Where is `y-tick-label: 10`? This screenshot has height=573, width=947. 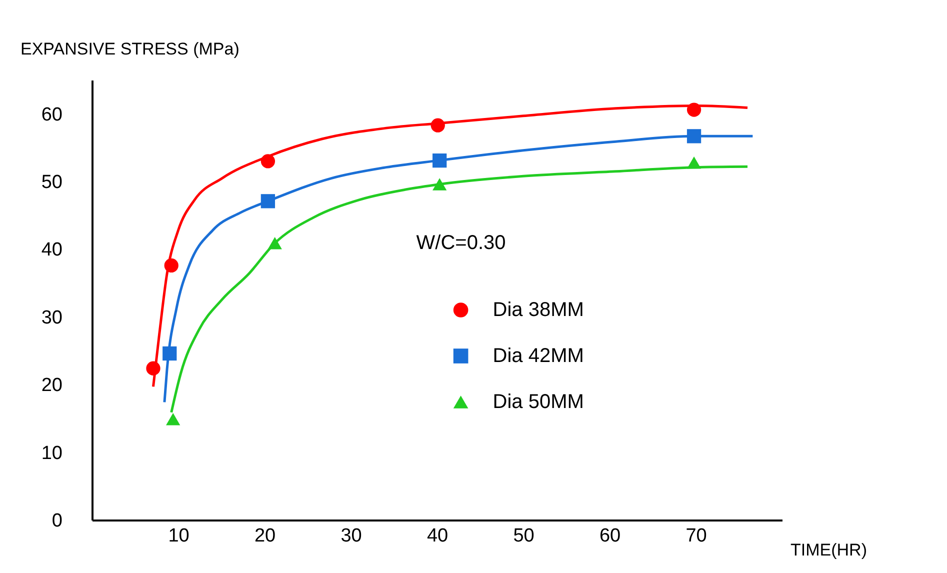
y-tick-label: 10 is located at coordinates (51, 453).